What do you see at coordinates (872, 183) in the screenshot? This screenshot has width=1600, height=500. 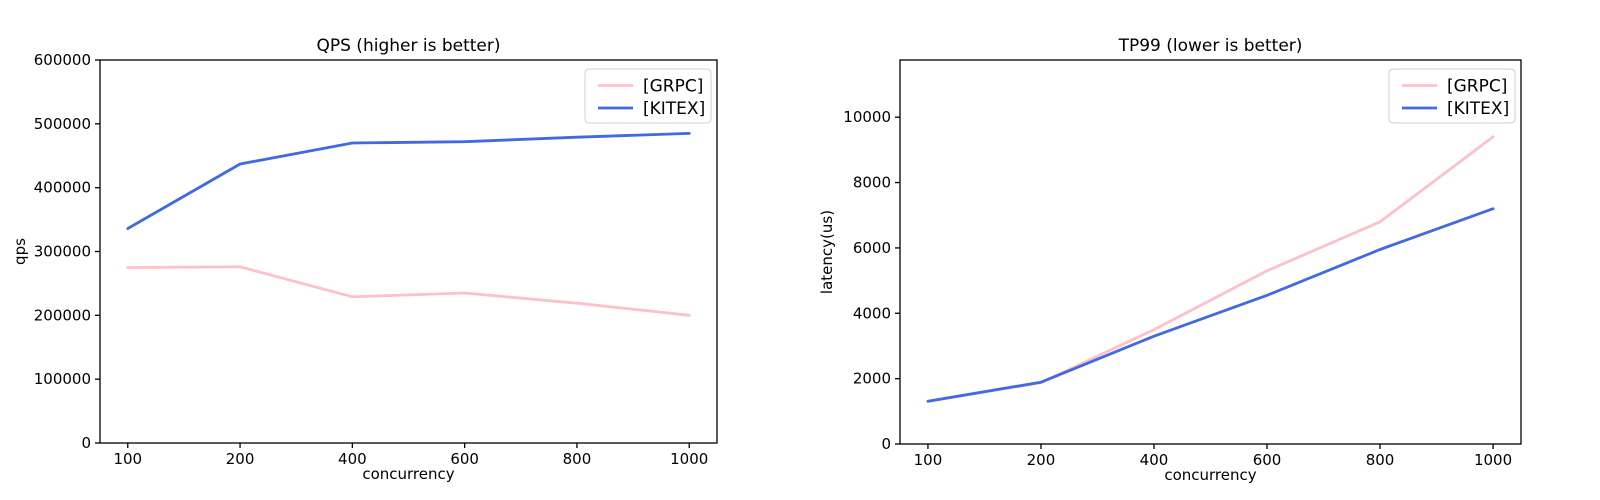 I see `y-tick-label: 8000` at bounding box center [872, 183].